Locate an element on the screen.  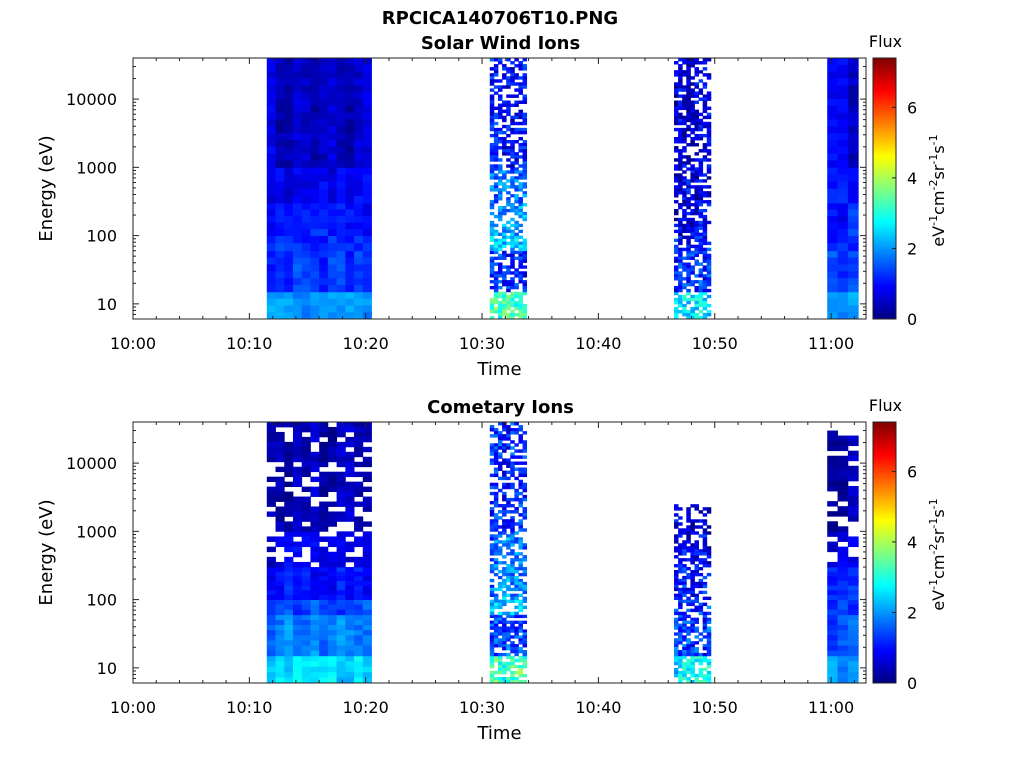
colorbar-label-exponent: -1 is located at coordinates (933, 584).